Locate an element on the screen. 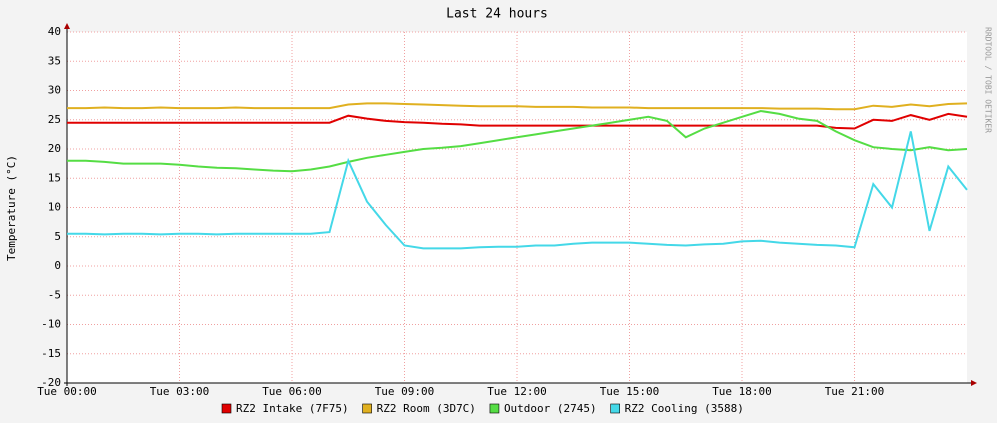 Image resolution: width=997 pixels, height=423 pixels. legend-item: Outdoor (2745) is located at coordinates (543, 408).